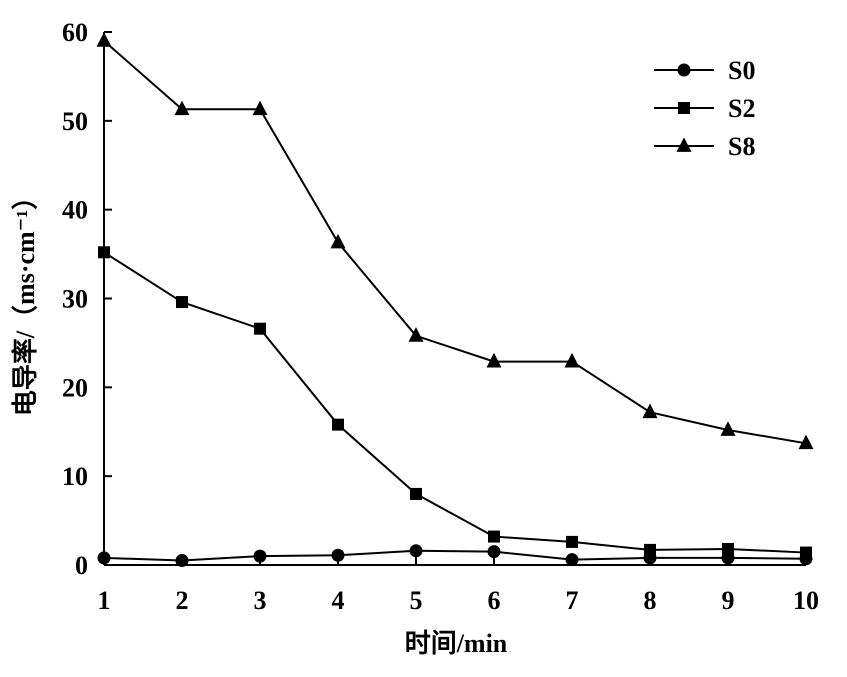 The image size is (847, 677). I want to click on series-line, so click(455, 555).